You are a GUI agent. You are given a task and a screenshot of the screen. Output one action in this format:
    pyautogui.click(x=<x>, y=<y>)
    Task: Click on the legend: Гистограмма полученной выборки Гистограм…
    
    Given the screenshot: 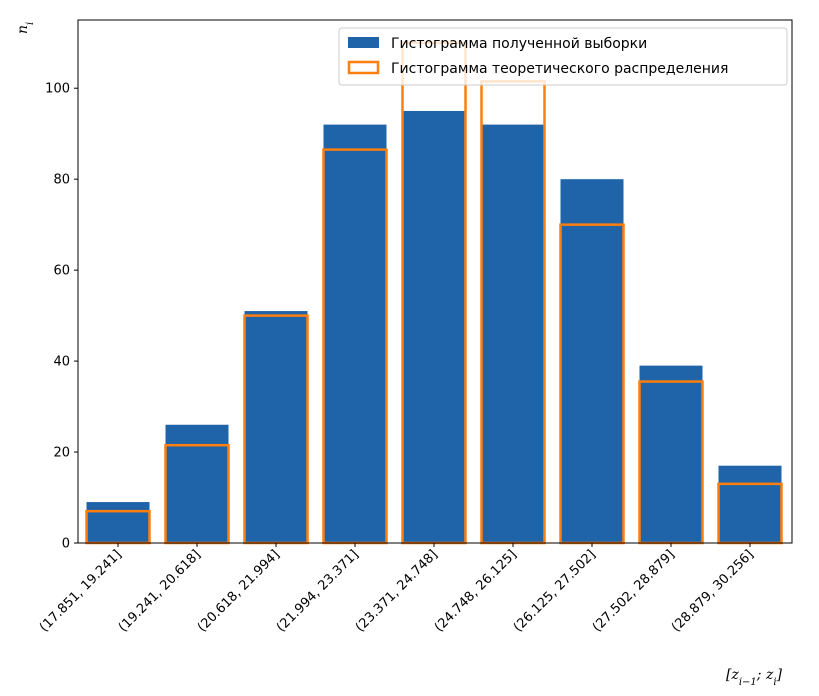 What is the action you would take?
    pyautogui.click(x=563, y=56)
    